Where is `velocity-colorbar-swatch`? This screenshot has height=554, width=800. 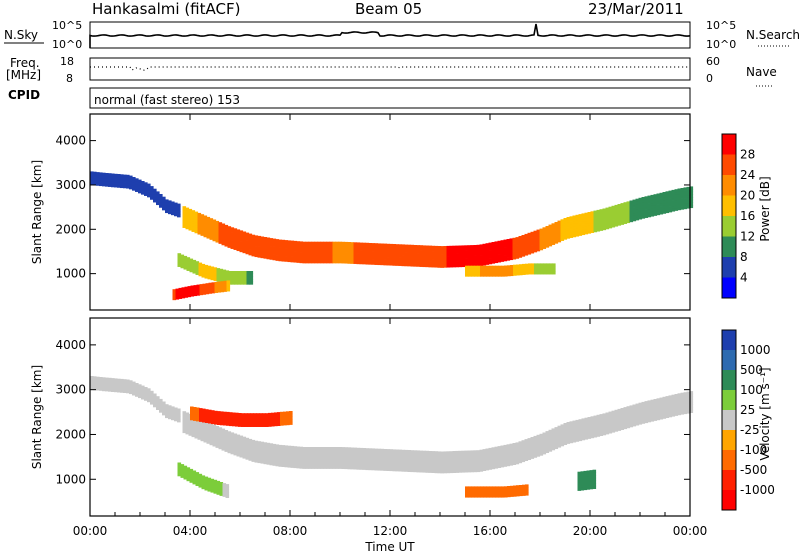
velocity-colorbar-swatch is located at coordinates (729, 340).